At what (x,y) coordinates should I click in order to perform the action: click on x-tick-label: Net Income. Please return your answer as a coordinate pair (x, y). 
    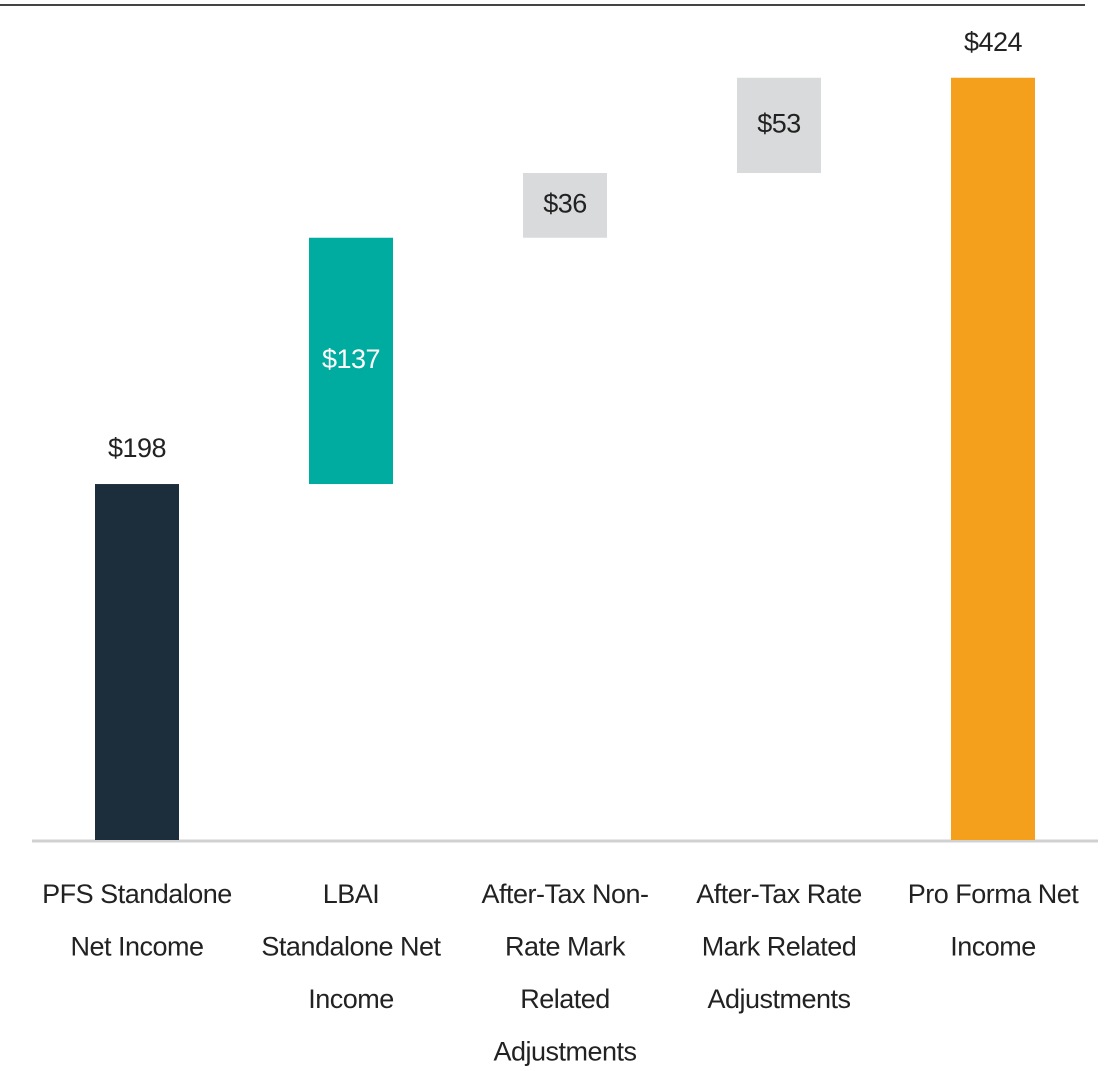
    Looking at the image, I should click on (136, 947).